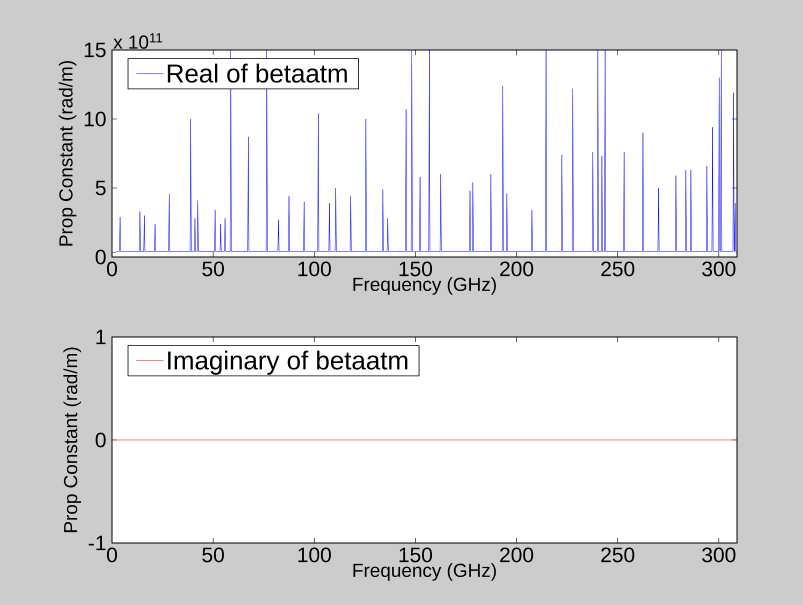 Image resolution: width=803 pixels, height=605 pixels. What do you see at coordinates (101, 188) in the screenshot?
I see `y-tick-label: 5` at bounding box center [101, 188].